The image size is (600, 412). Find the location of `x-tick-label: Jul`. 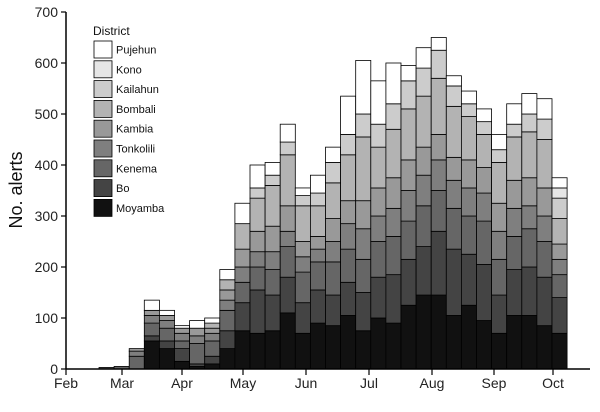

x-tick-label: Jul is located at coordinates (369, 383).